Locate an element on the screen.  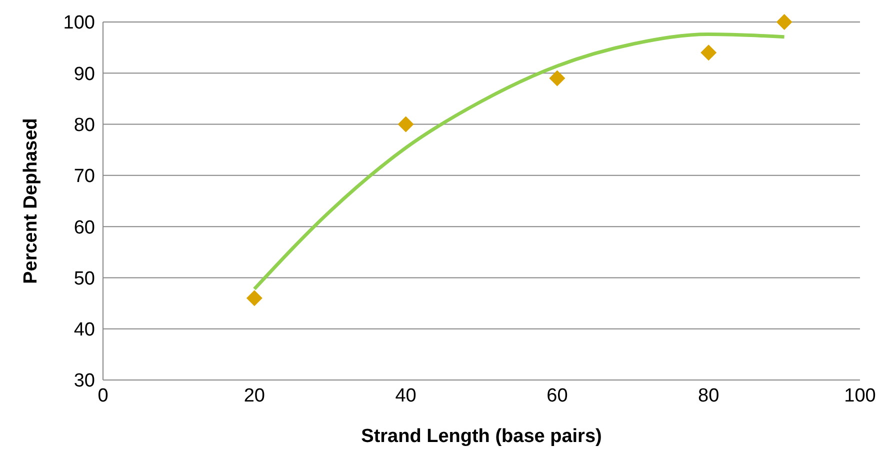
y-tick-label: 90 is located at coordinates (84, 74).